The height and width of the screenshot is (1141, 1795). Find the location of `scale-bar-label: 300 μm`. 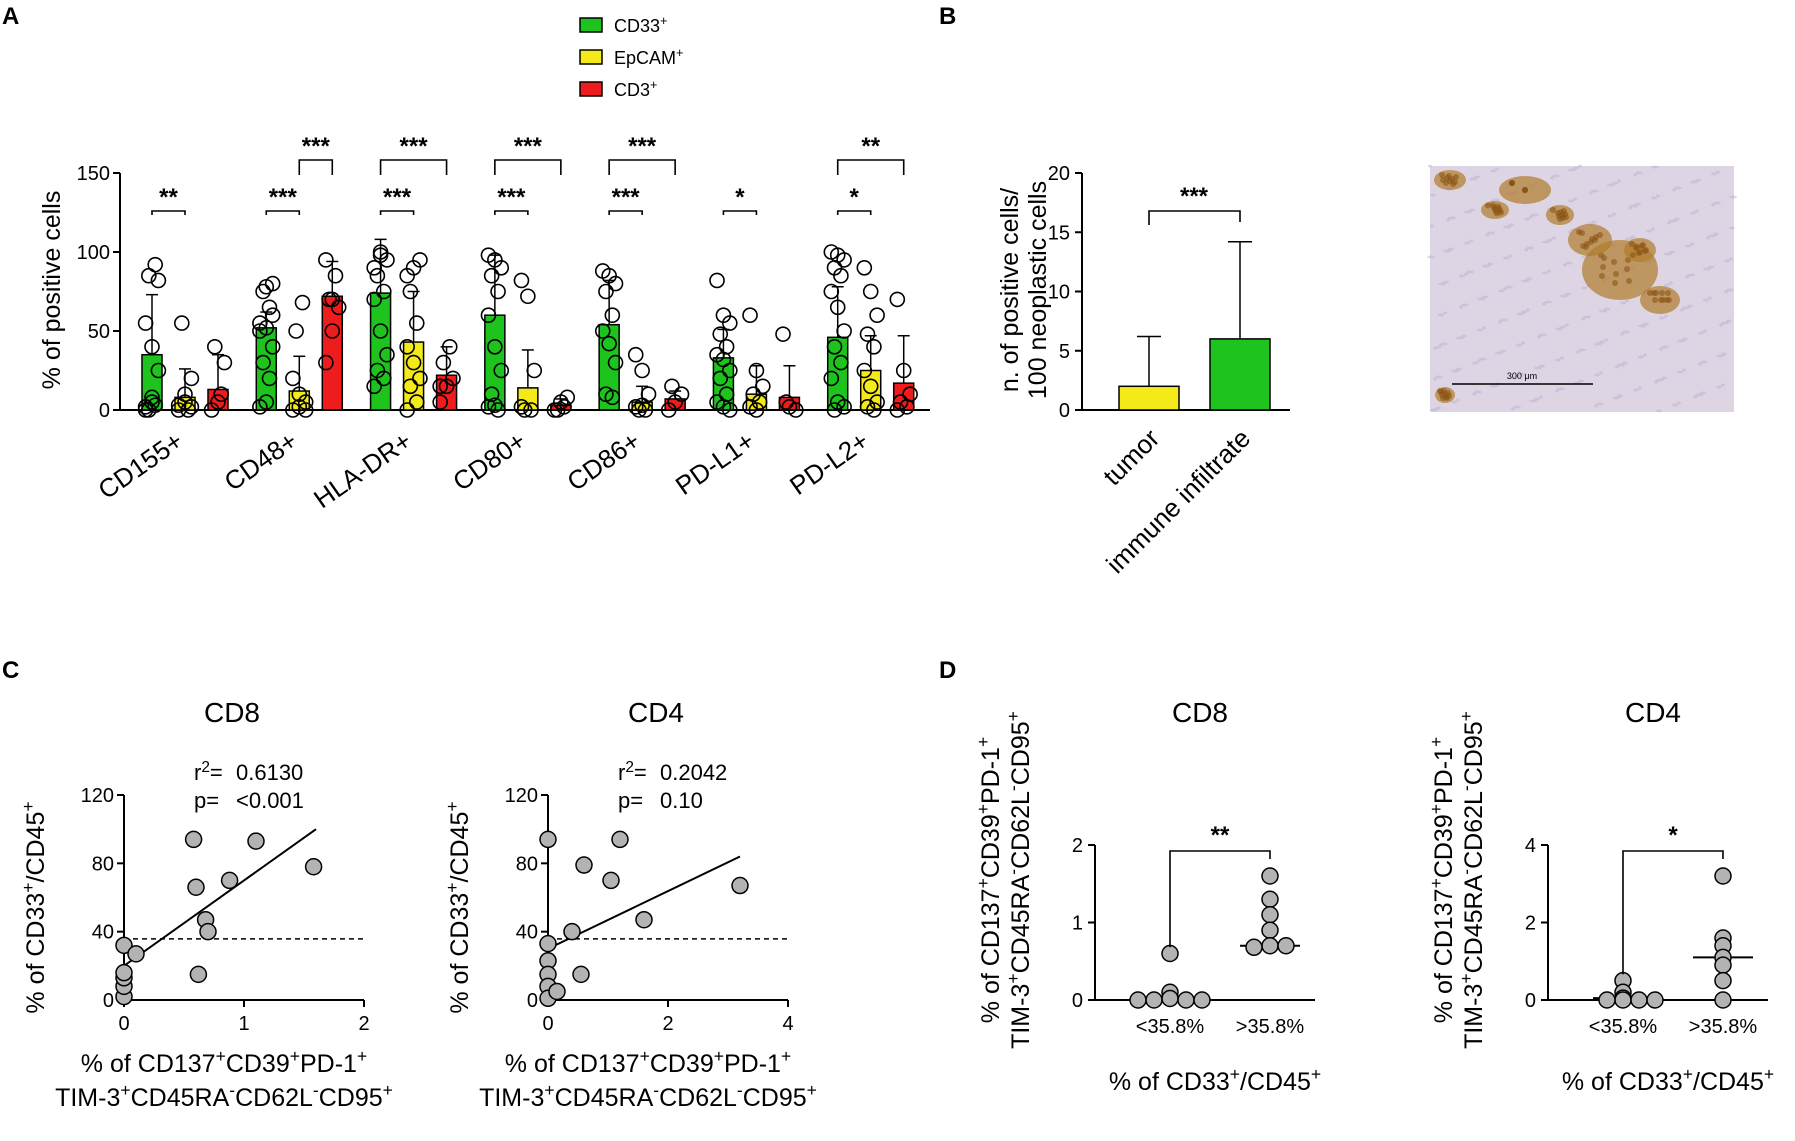

scale-bar-label: 300 μm is located at coordinates (1522, 376).